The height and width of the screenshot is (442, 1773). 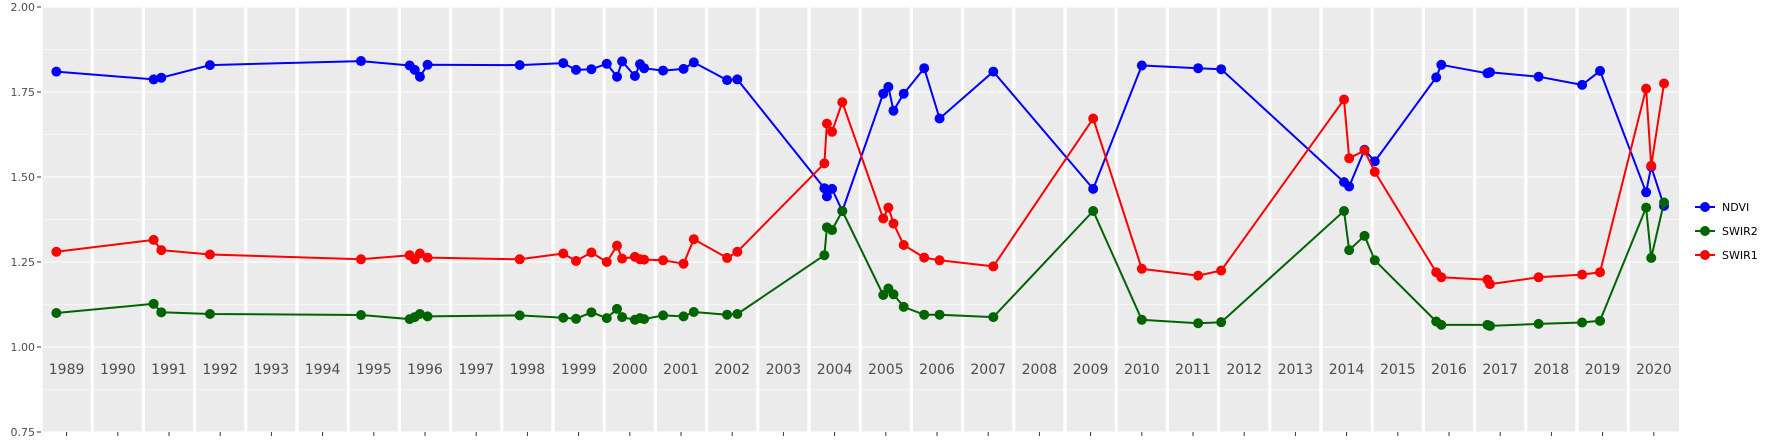 What do you see at coordinates (1347, 370) in the screenshot?
I see `year-label: 2014` at bounding box center [1347, 370].